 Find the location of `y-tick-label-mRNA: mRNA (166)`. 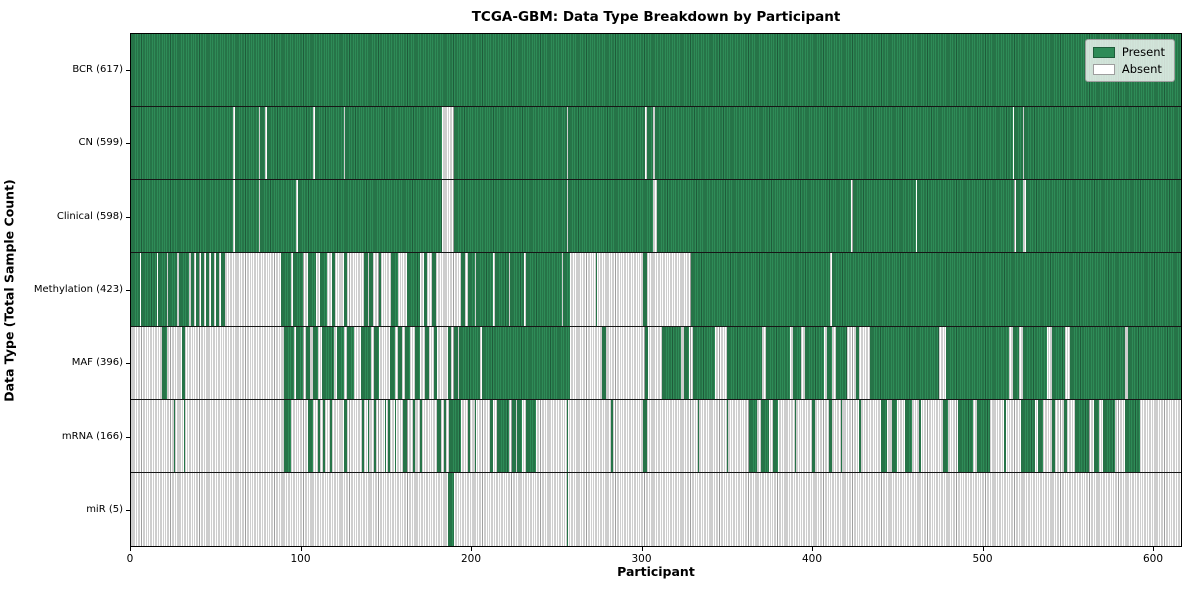

y-tick-label-mRNA: mRNA (166) is located at coordinates (92, 436).